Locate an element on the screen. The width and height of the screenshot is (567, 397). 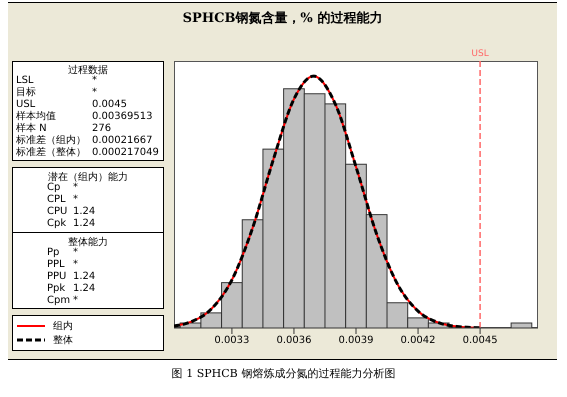
text: 样本均值 is located at coordinates (36, 116).